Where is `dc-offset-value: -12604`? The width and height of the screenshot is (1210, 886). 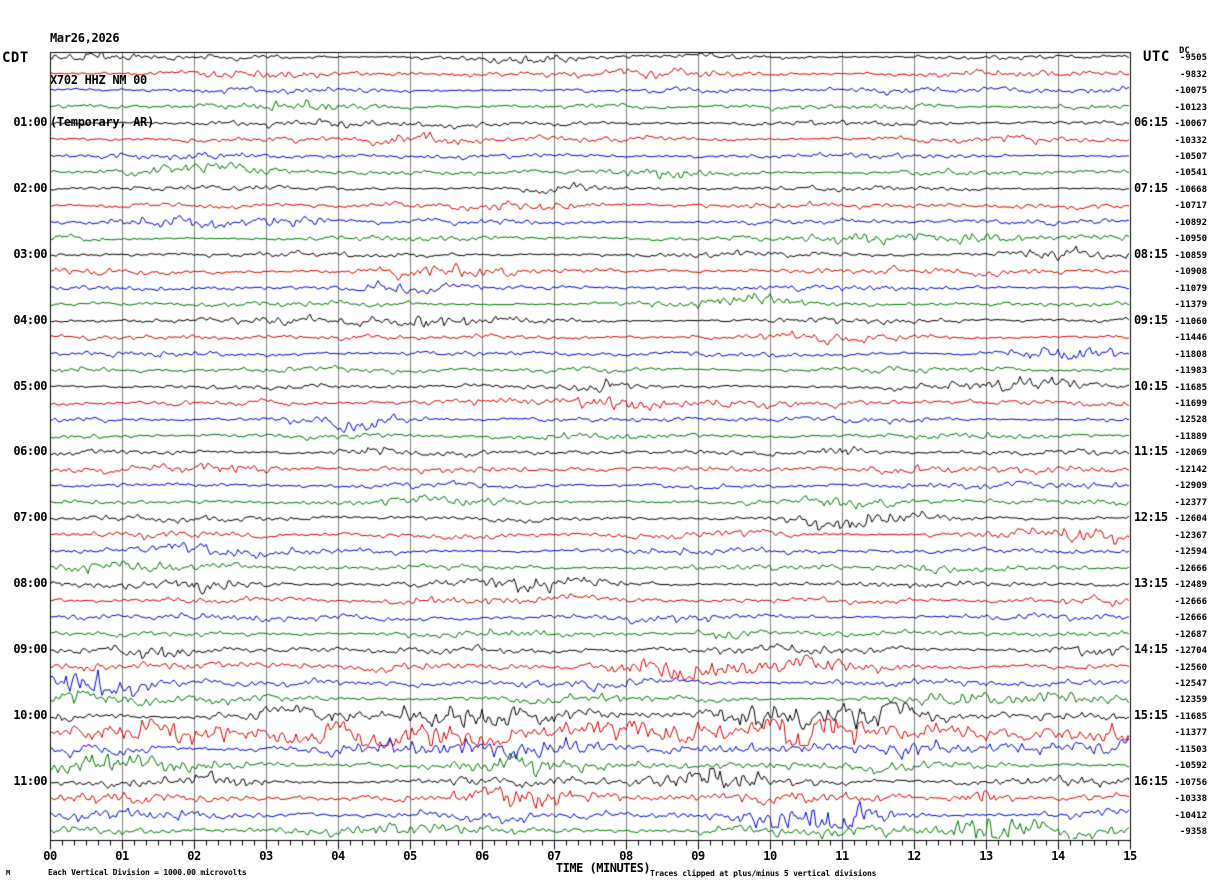 dc-offset-value: -12604 is located at coordinates (1190, 519).